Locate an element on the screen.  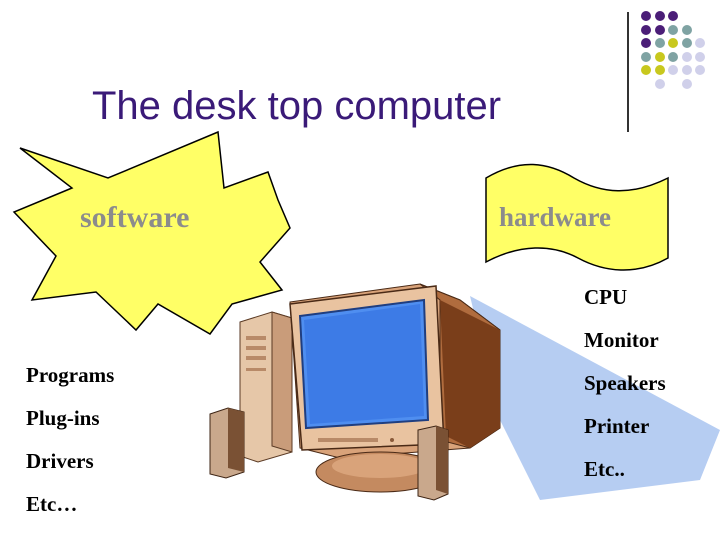
software-list-item: Drivers is located at coordinates (60, 461).